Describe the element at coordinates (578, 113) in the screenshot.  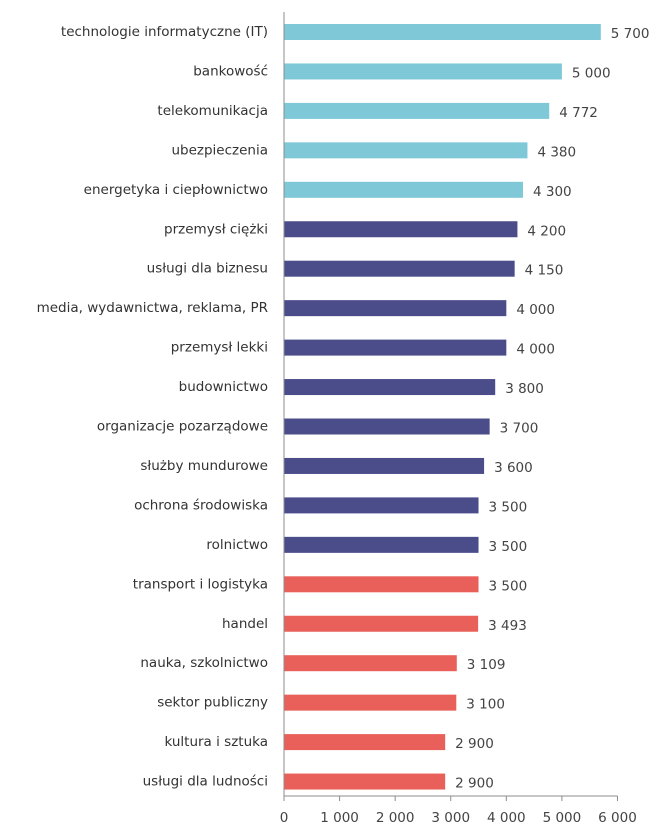
I see `value-label: 4 772` at that location.